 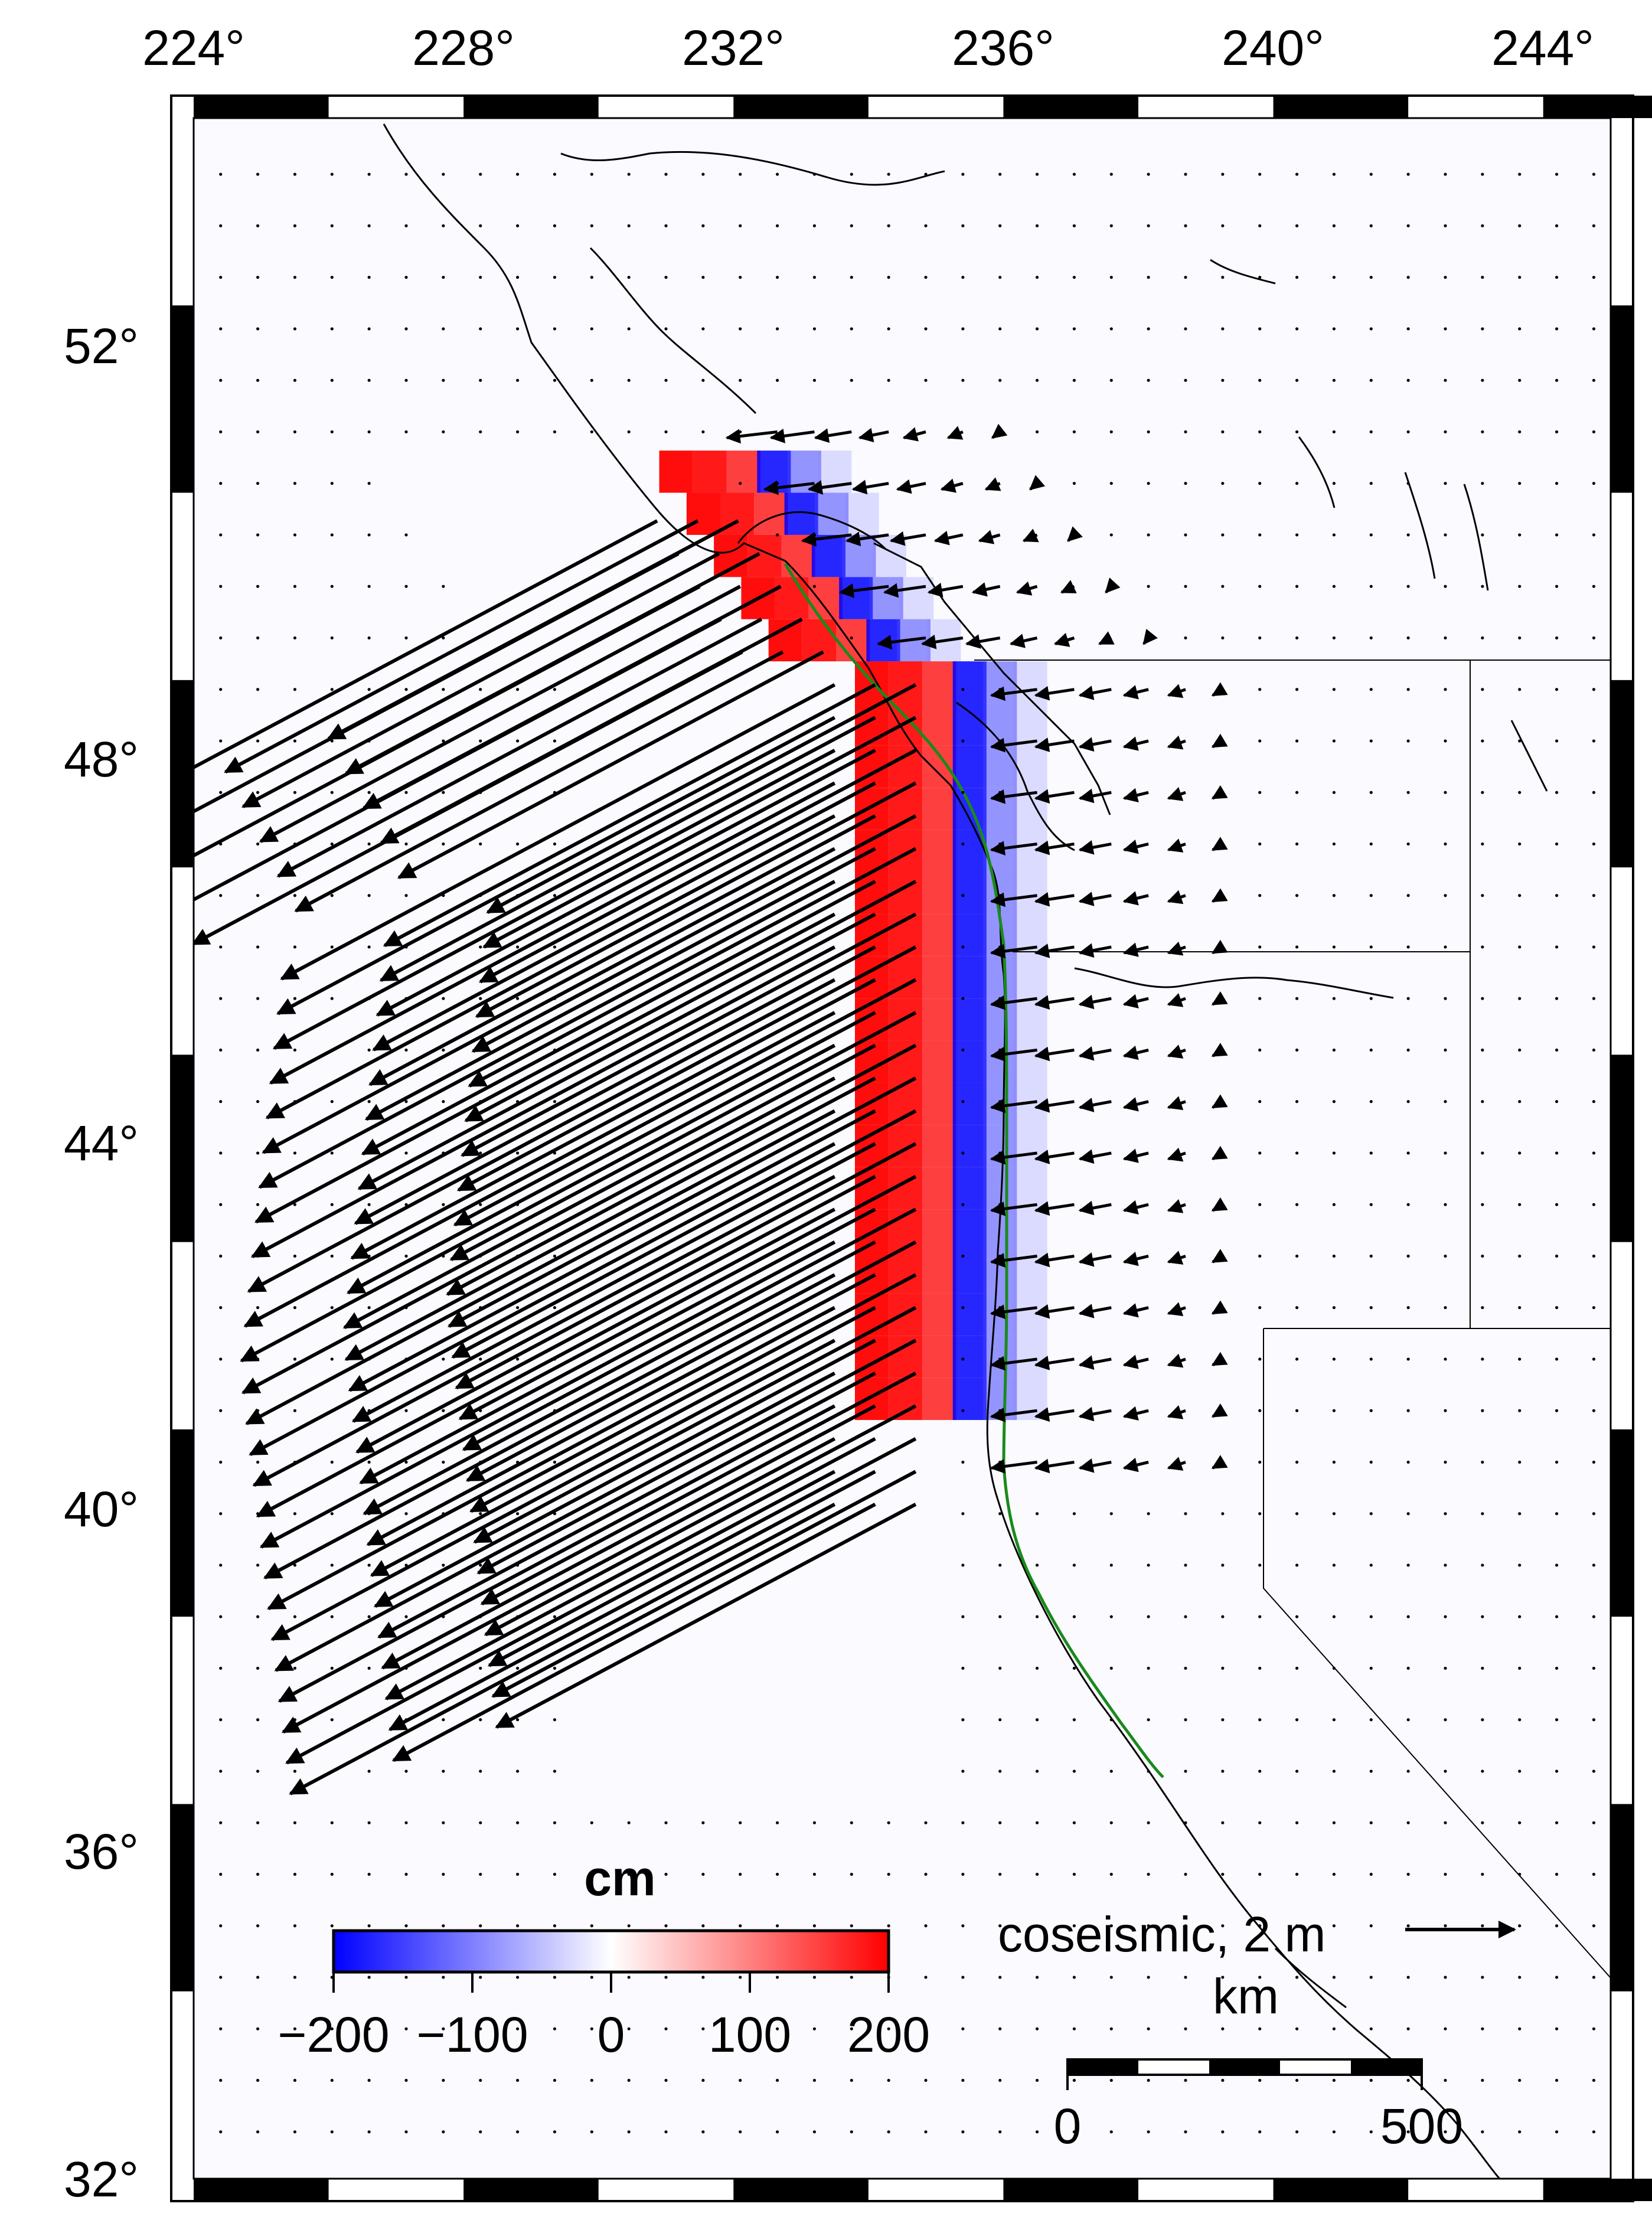 What do you see at coordinates (1068, 2126) in the screenshot?
I see `scale-bar-label-0: 0` at bounding box center [1068, 2126].